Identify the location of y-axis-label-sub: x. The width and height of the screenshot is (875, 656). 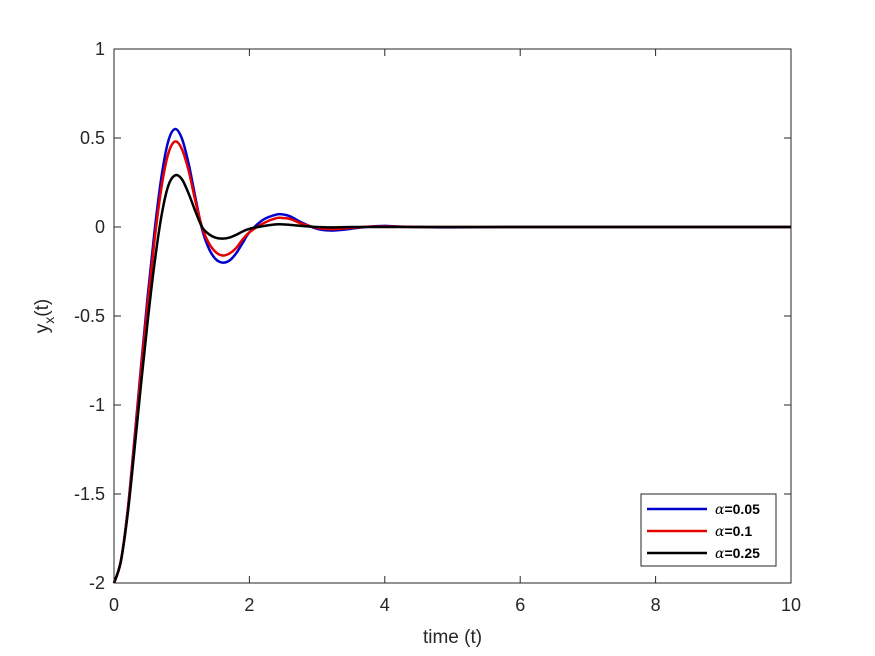
(49, 320).